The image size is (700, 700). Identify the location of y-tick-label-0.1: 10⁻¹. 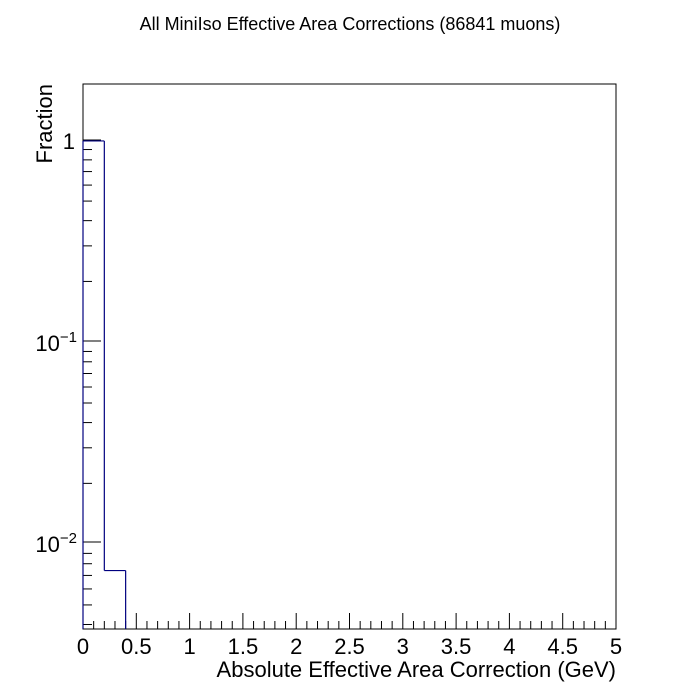
(56, 342).